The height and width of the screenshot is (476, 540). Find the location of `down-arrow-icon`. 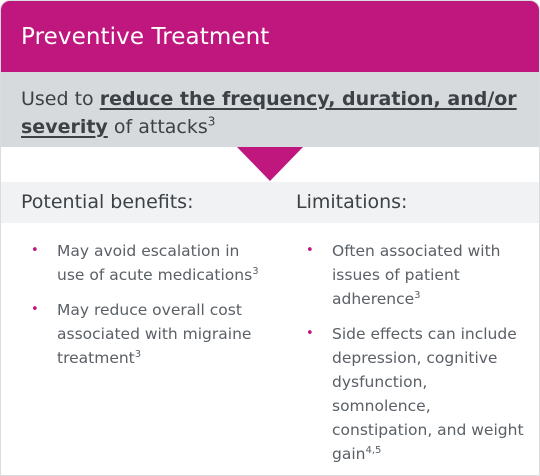

down-arrow-icon is located at coordinates (270, 164).